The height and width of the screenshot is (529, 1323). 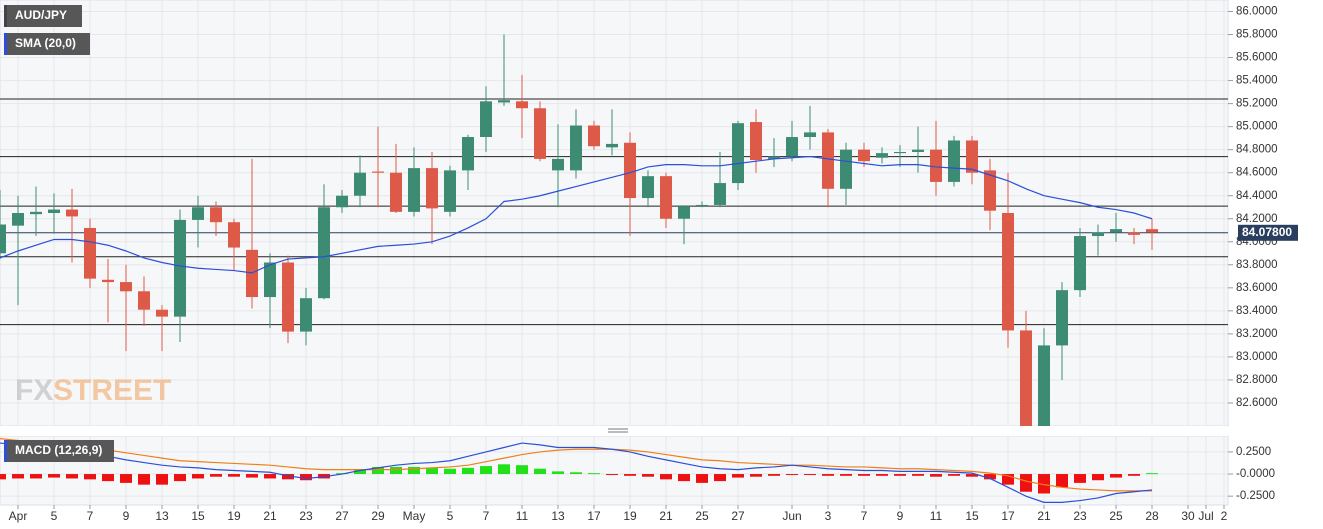 I want to click on x-tick-label: 17, so click(x=594, y=516).